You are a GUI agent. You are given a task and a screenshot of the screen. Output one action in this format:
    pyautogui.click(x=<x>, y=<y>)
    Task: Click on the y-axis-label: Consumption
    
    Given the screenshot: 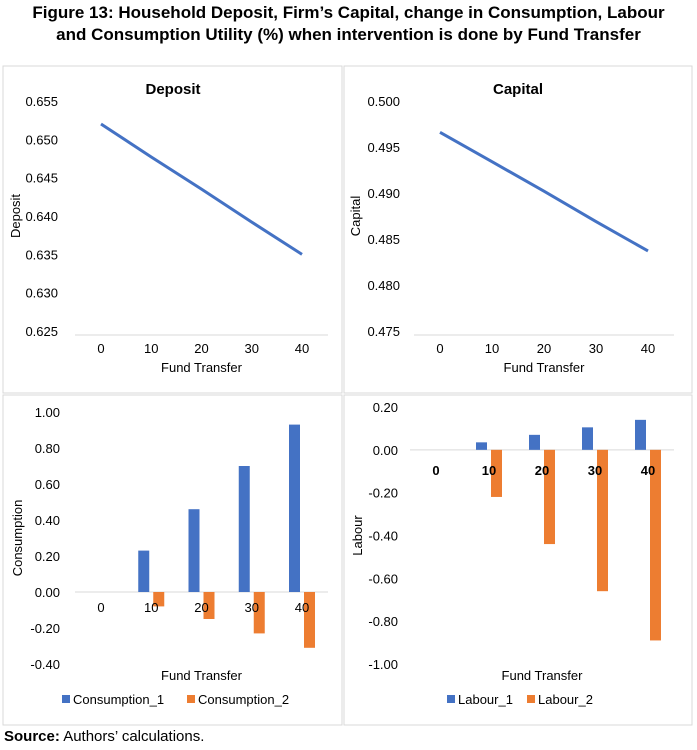 What is the action you would take?
    pyautogui.click(x=17, y=538)
    